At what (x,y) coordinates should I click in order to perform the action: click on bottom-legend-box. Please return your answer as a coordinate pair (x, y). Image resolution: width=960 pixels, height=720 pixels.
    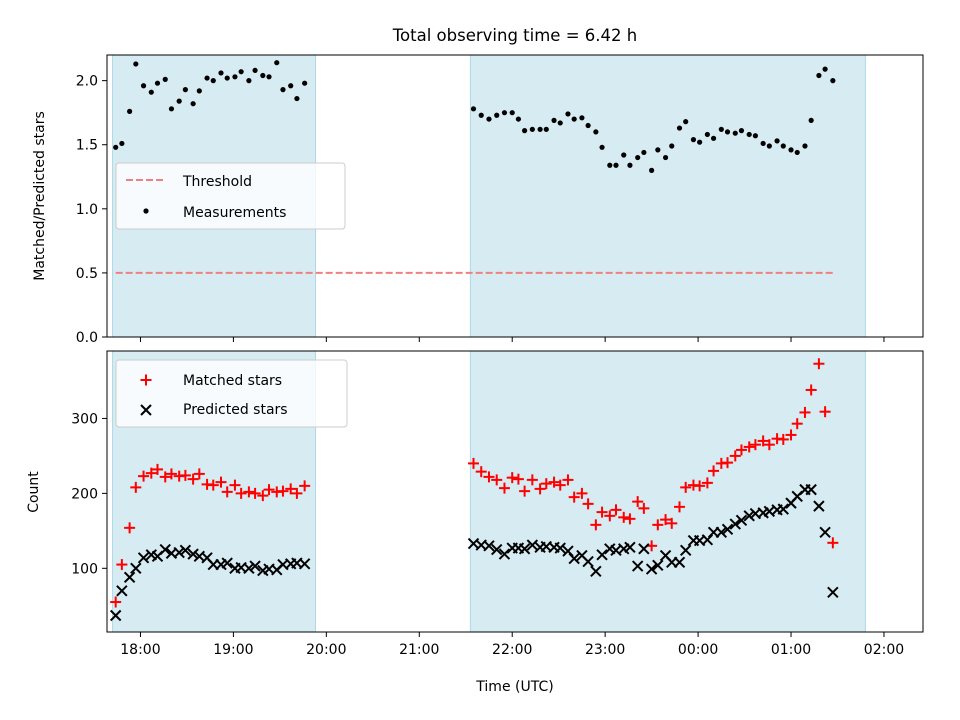
    Looking at the image, I should click on (231, 393).